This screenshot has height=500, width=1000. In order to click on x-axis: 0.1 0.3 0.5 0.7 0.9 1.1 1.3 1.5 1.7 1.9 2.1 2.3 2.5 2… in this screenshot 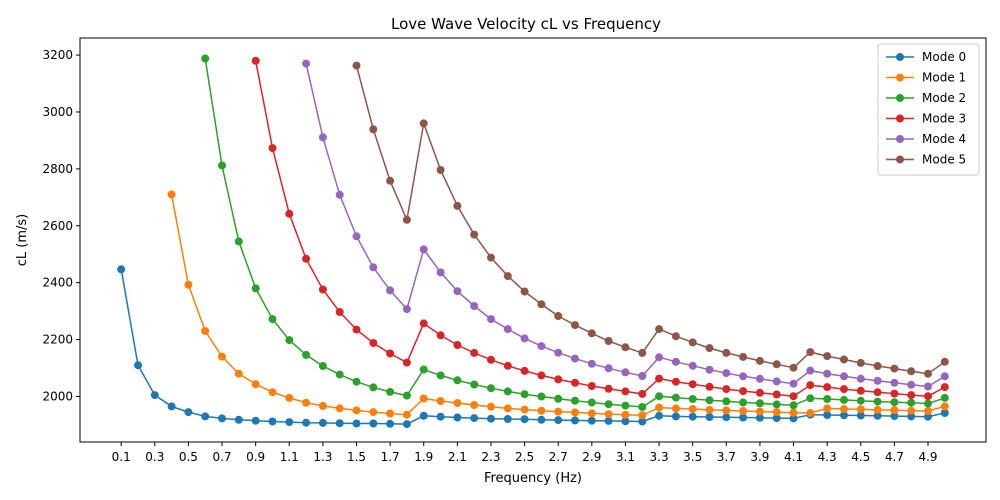, I will do `click(525, 453)`.